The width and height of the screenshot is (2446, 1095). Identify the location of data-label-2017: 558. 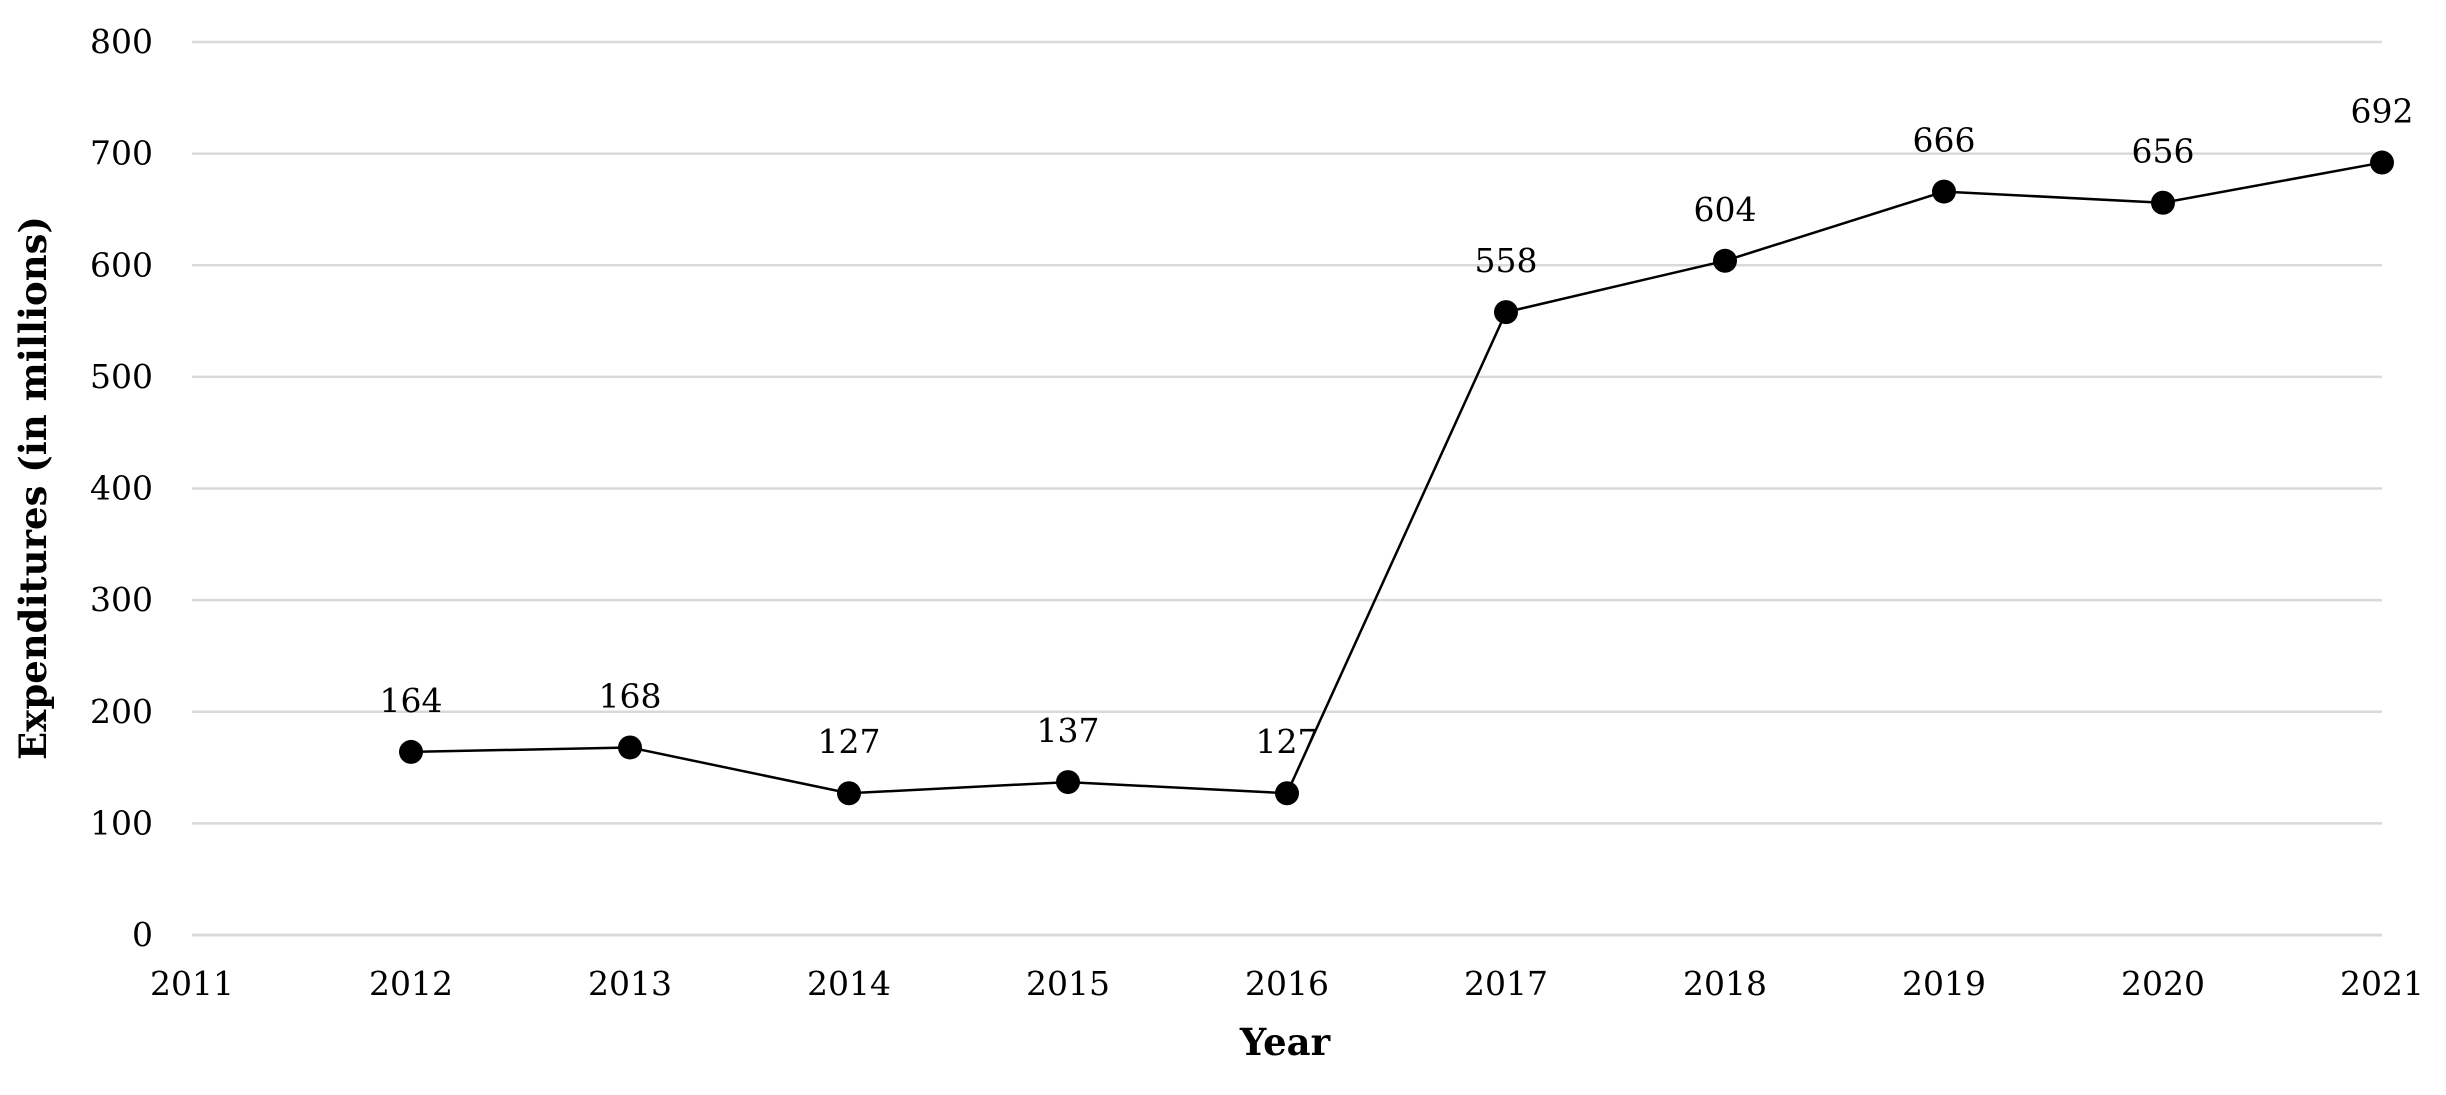
(1506, 260).